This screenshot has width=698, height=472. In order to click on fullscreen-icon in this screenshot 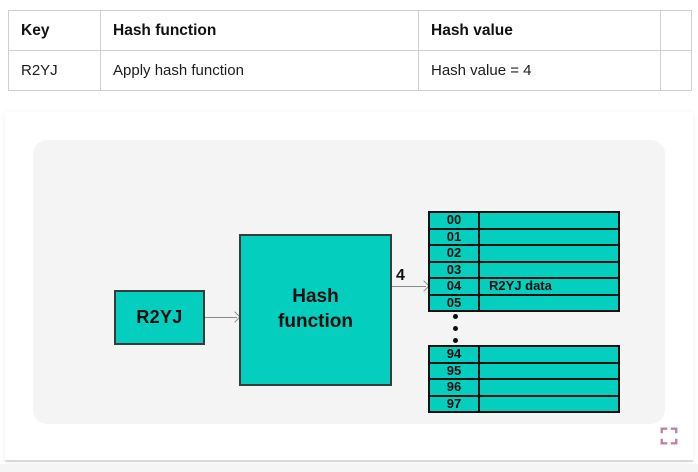, I will do `click(669, 436)`.